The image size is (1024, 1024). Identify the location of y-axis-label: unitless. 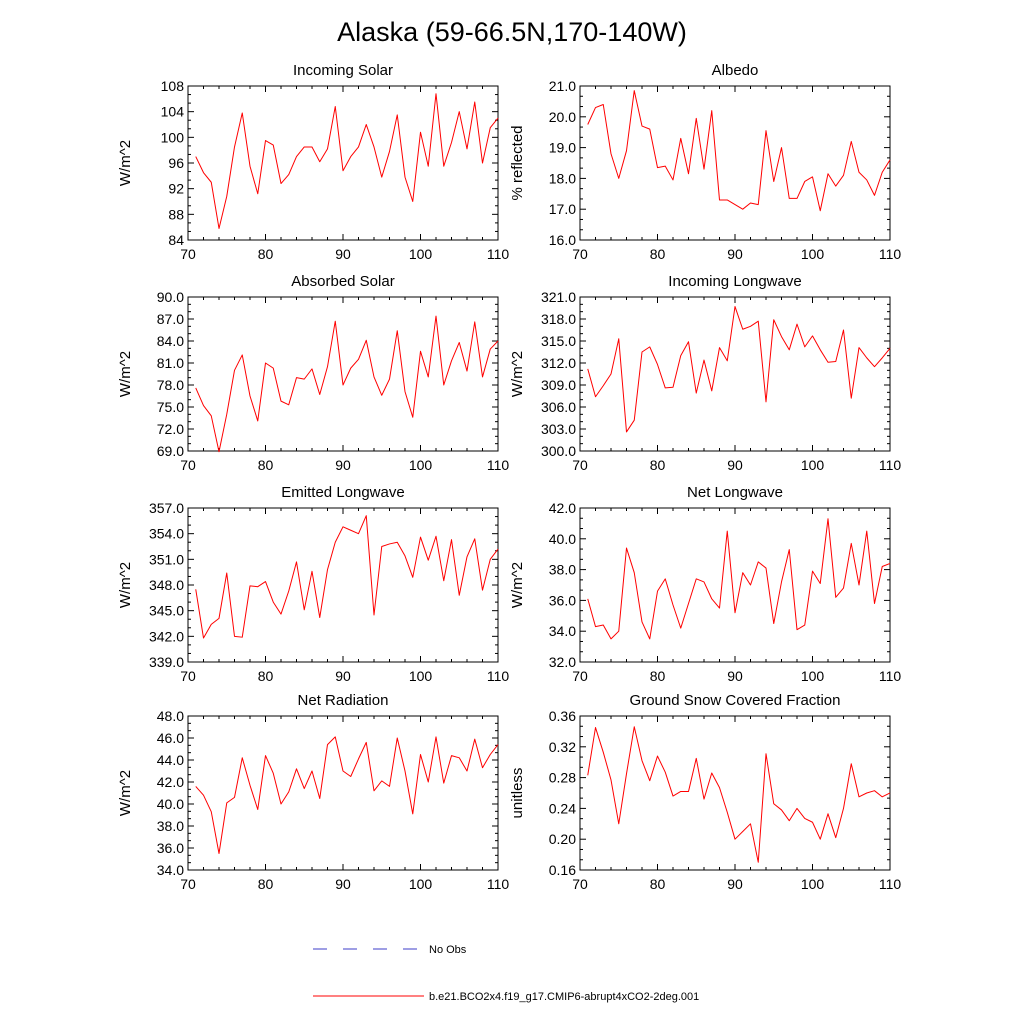
(517, 793).